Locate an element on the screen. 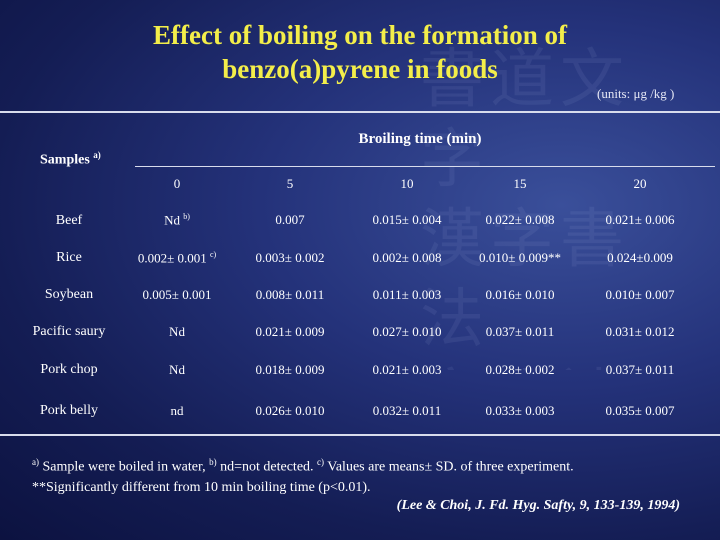  cell-value: 0.008± 0.011 is located at coordinates (290, 294).